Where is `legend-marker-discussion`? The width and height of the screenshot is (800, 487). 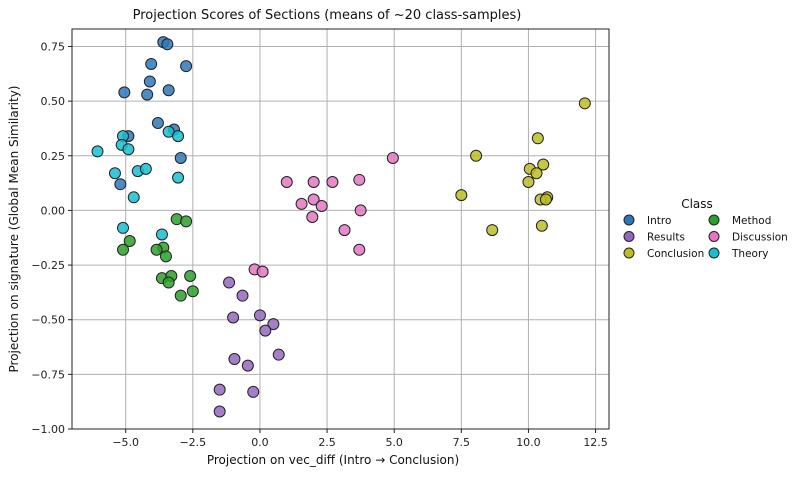
legend-marker-discussion is located at coordinates (714, 236).